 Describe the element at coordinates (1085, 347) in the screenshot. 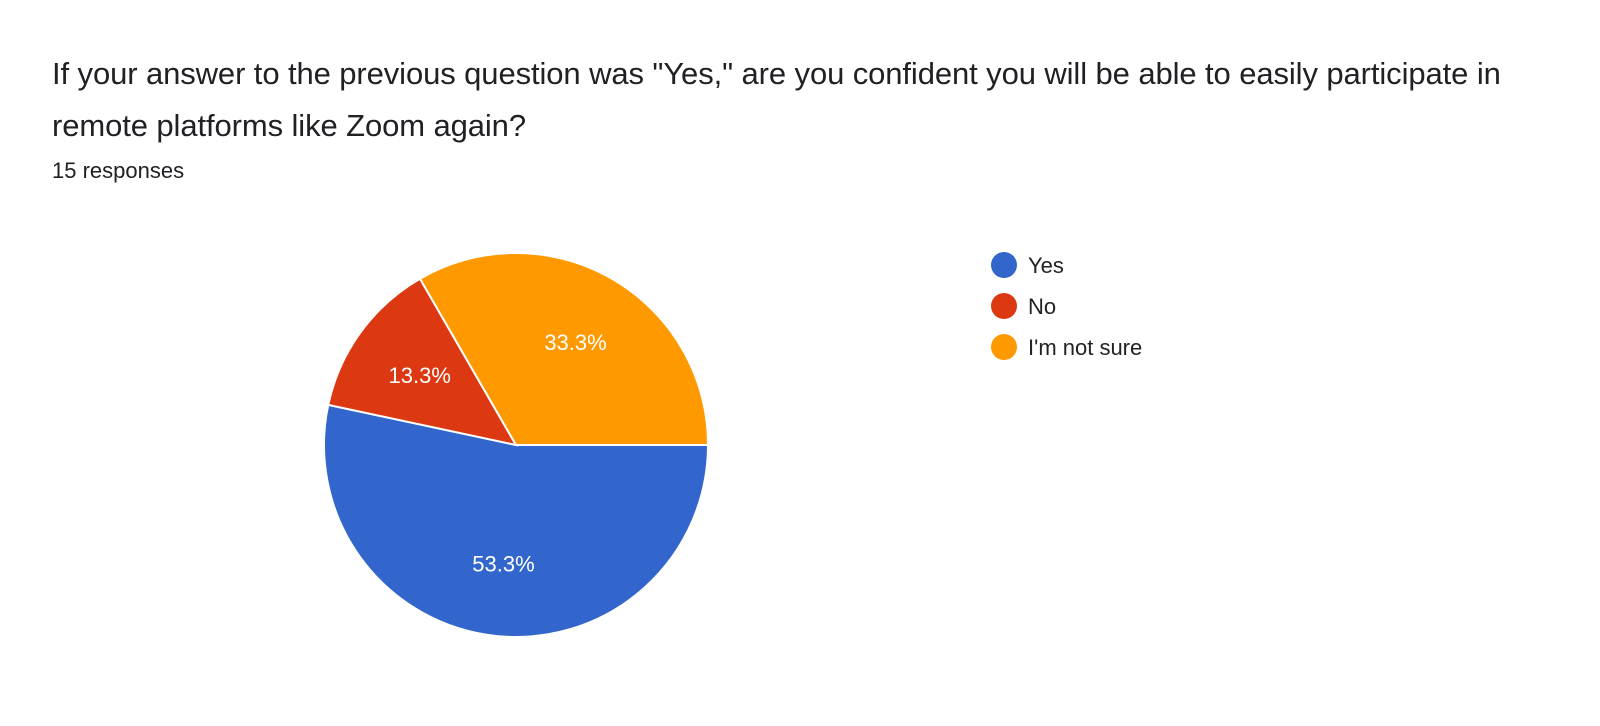

I see `legend-label: I'm not sure` at that location.